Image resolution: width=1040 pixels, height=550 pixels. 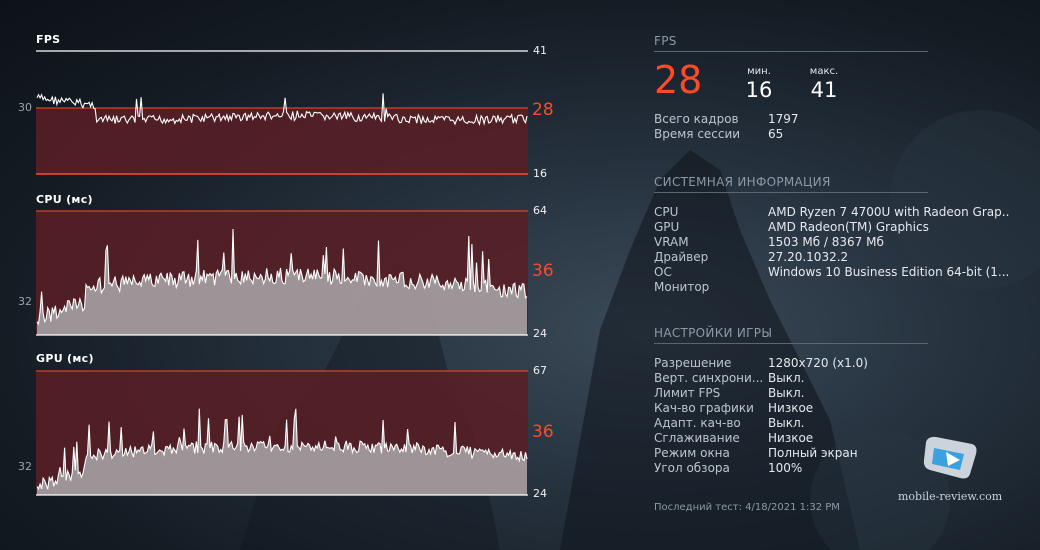 What do you see at coordinates (282, 277) in the screenshot?
I see `cpu-series-line` at bounding box center [282, 277].